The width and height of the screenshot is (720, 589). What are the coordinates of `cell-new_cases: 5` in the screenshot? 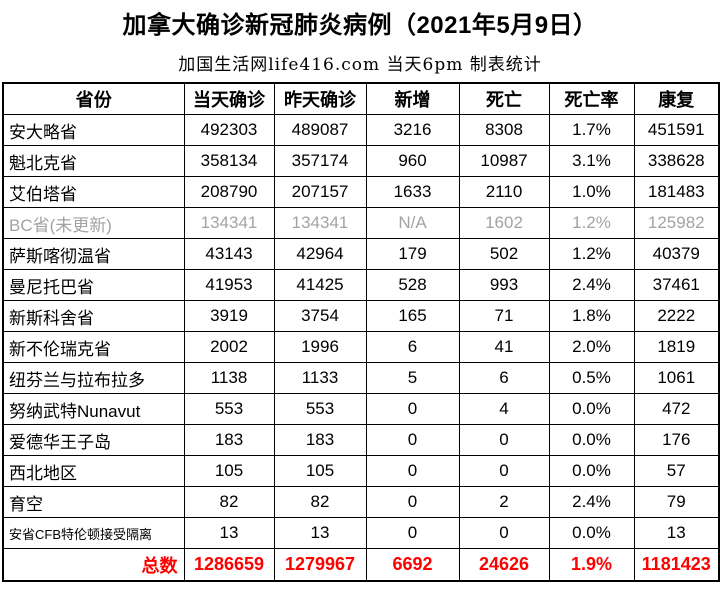 It's located at (412, 378).